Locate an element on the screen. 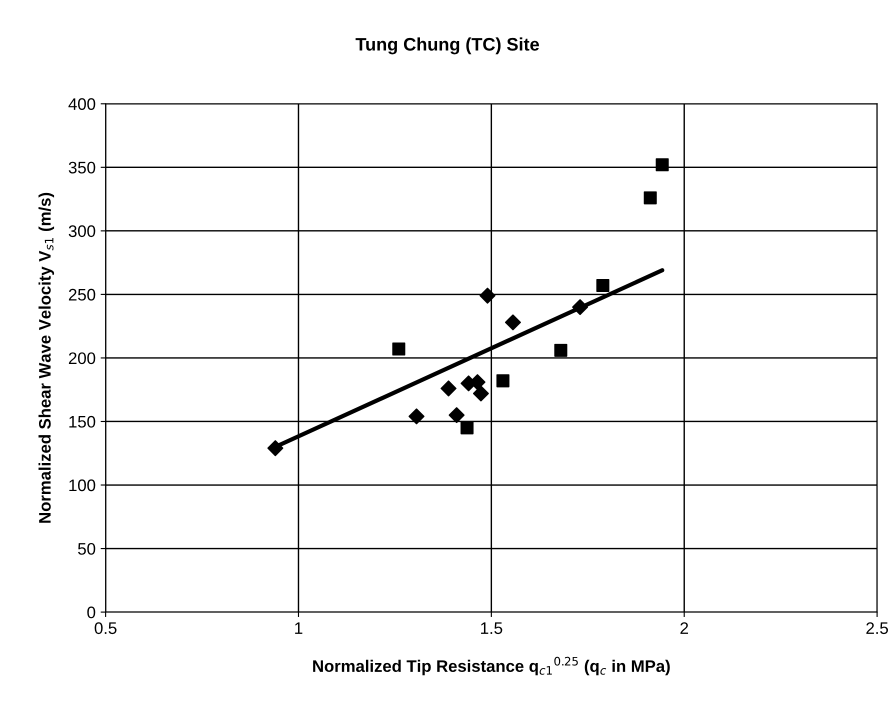  y-tick-label: 300 is located at coordinates (82, 231).